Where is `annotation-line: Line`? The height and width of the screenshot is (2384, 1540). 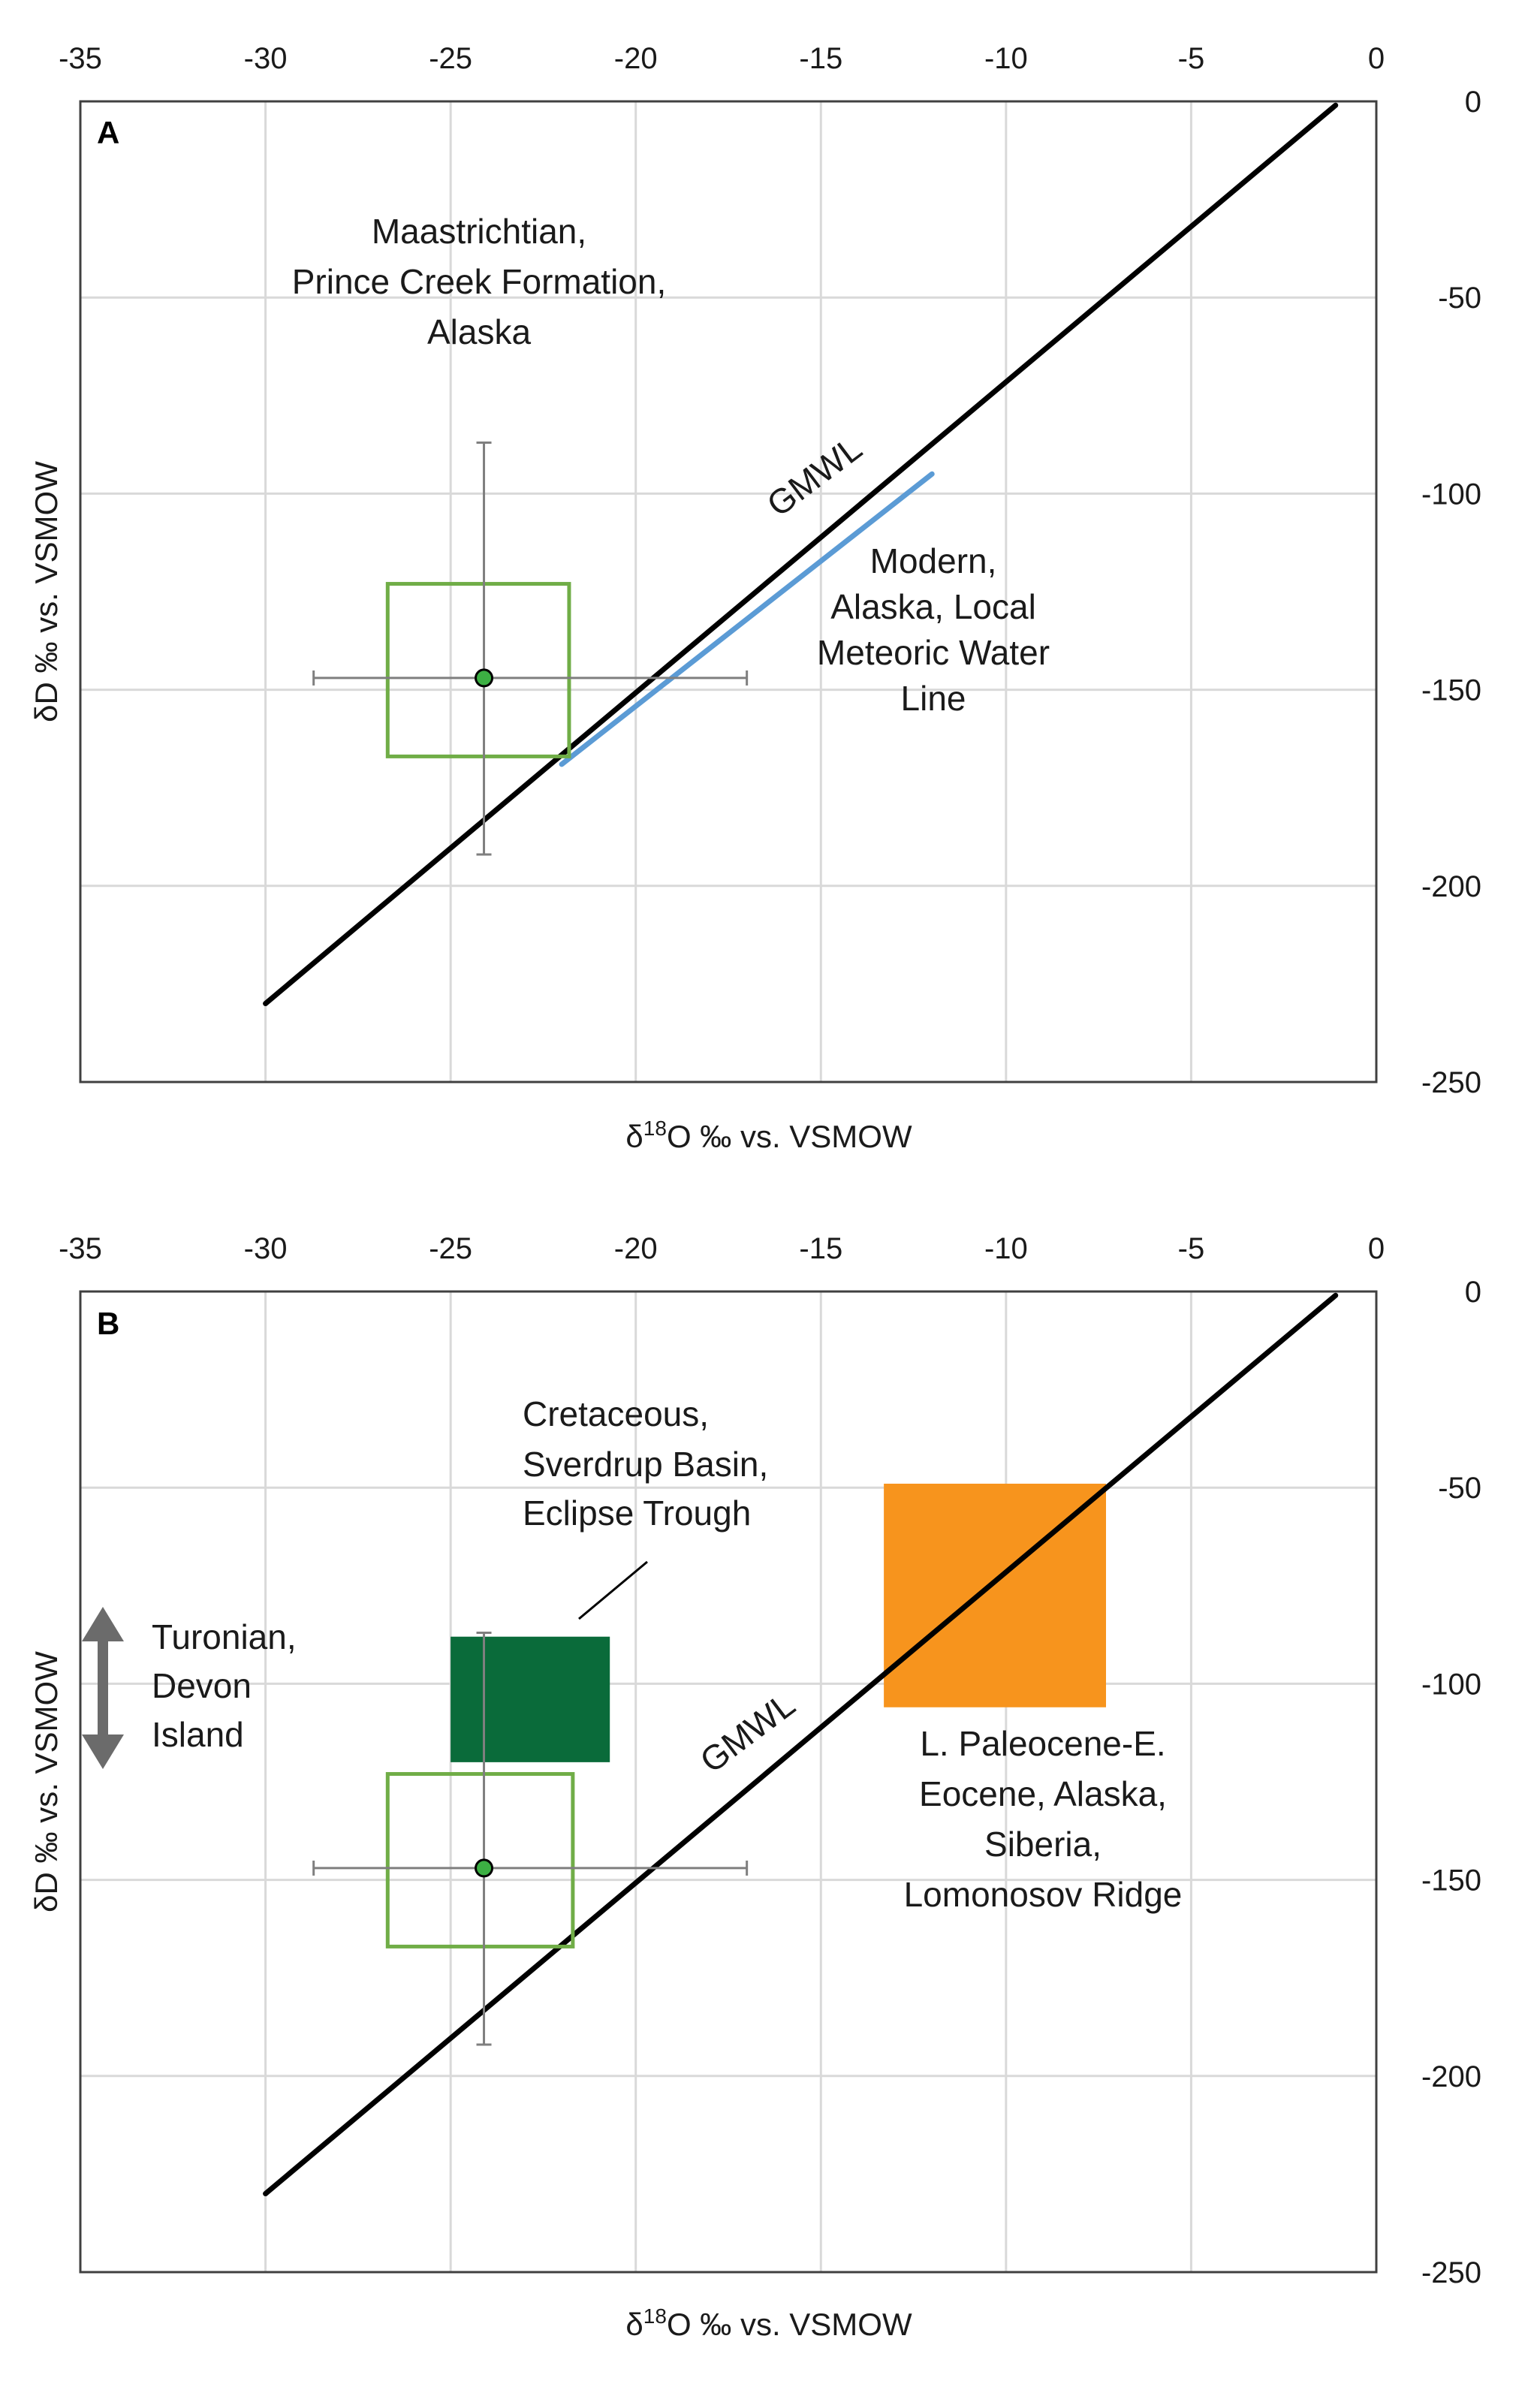
annotation-line: Line is located at coordinates (933, 698).